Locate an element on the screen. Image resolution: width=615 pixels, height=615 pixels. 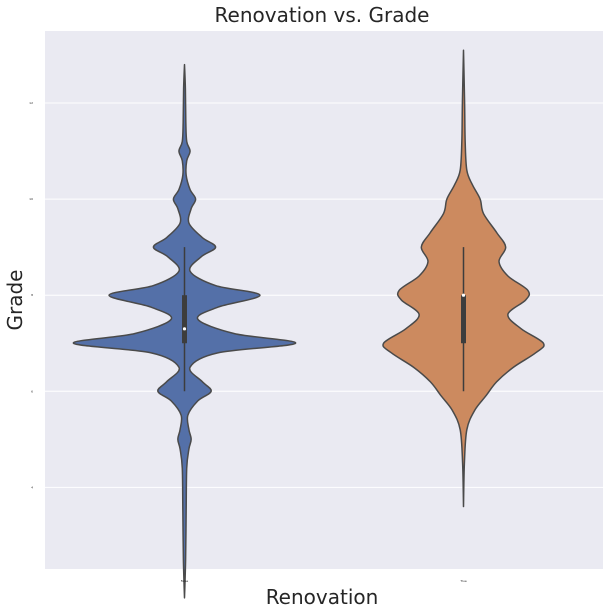
chart-title: Renovation vs. Grade is located at coordinates (322, 15).